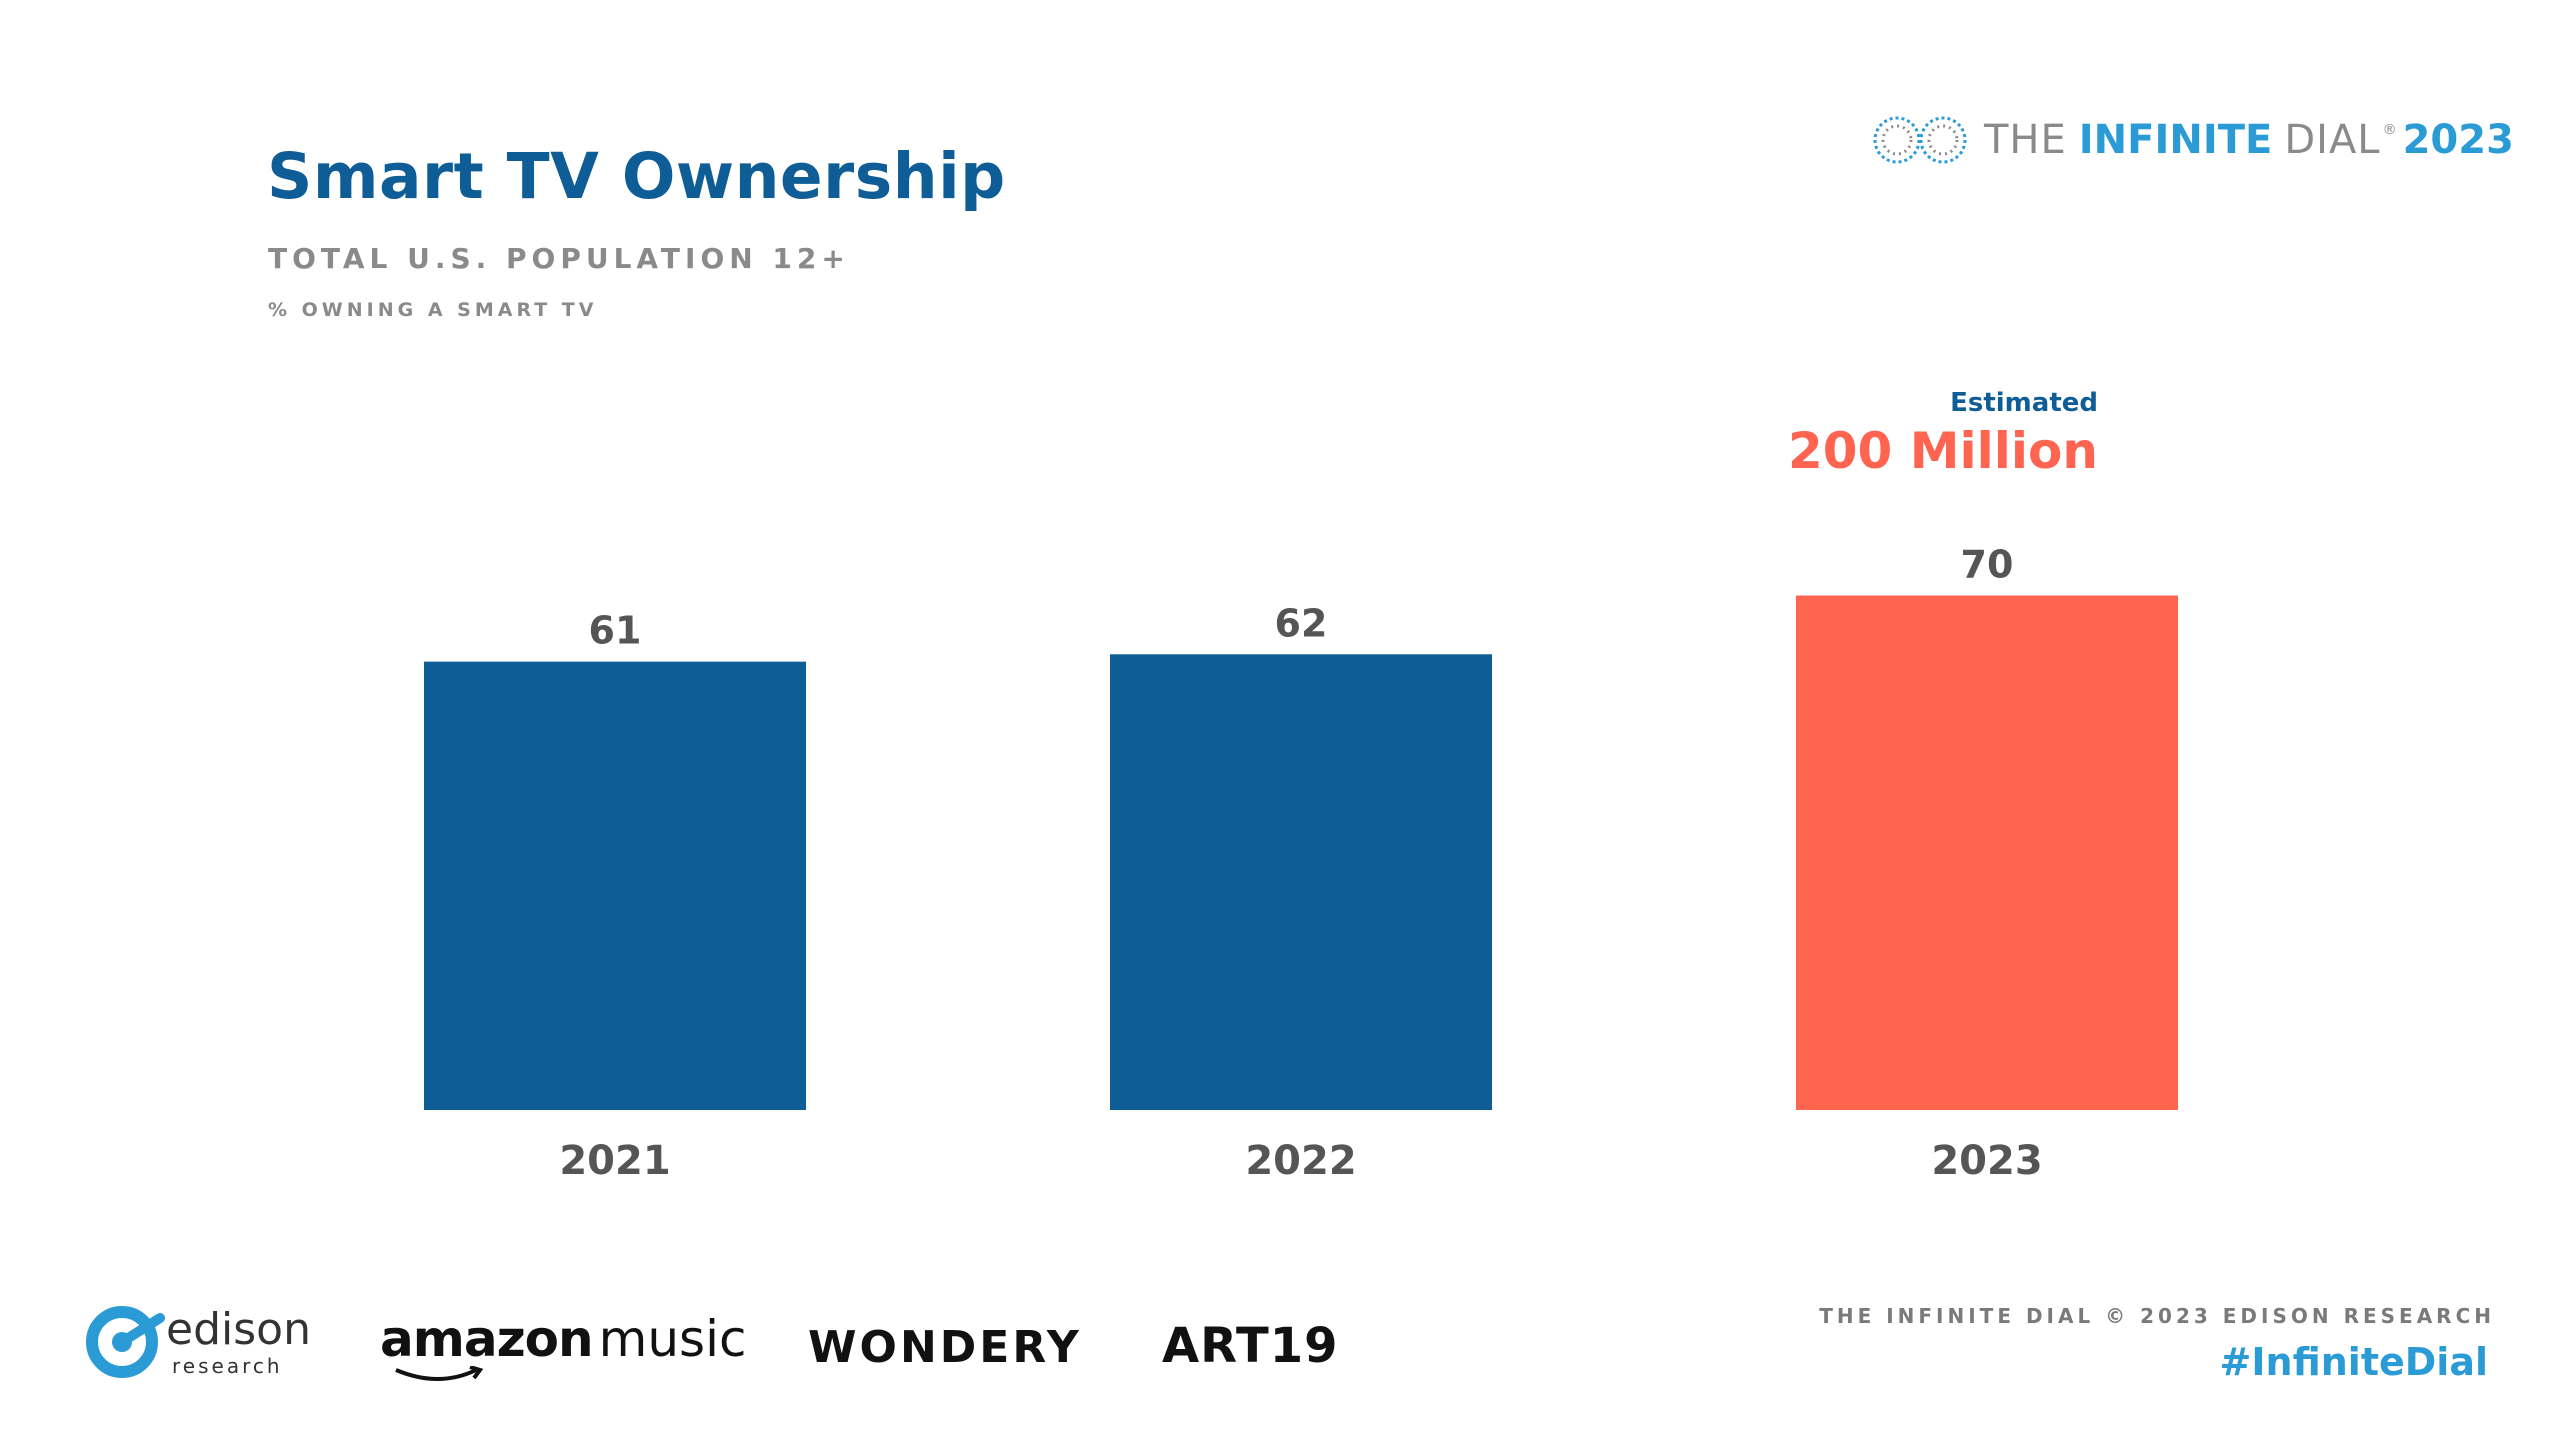  Describe the element at coordinates (2353, 1362) in the screenshot. I see `footer-hashtag: #InfiniteDial` at that location.